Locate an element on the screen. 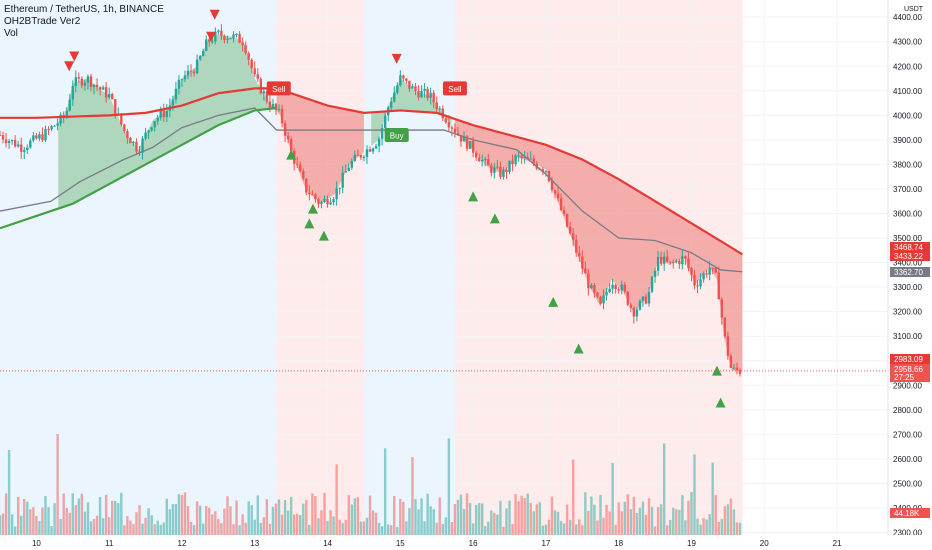 The width and height of the screenshot is (932, 550). price-tag-label: 44.18K is located at coordinates (907, 513).